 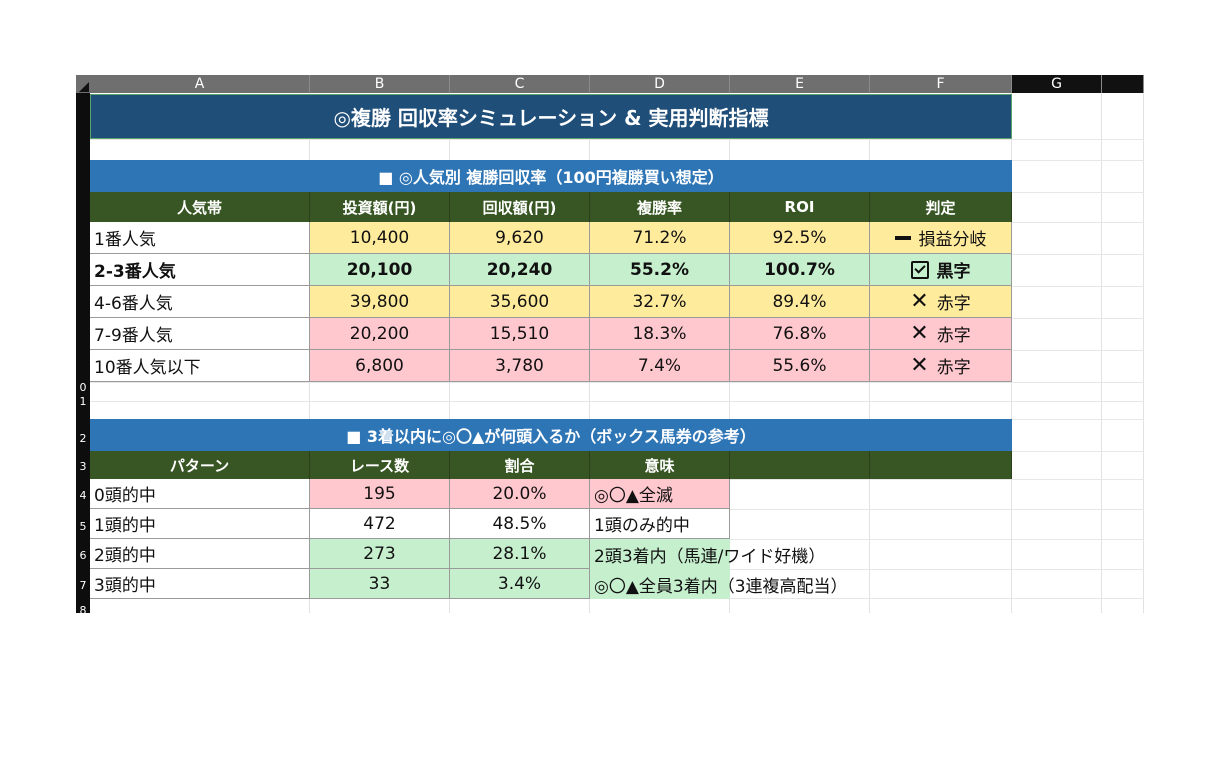 I want to click on section2-heading: ■ 3着以内に◎〇▲が何頭入るか（ボックス馬券の参考）, so click(x=551, y=435).